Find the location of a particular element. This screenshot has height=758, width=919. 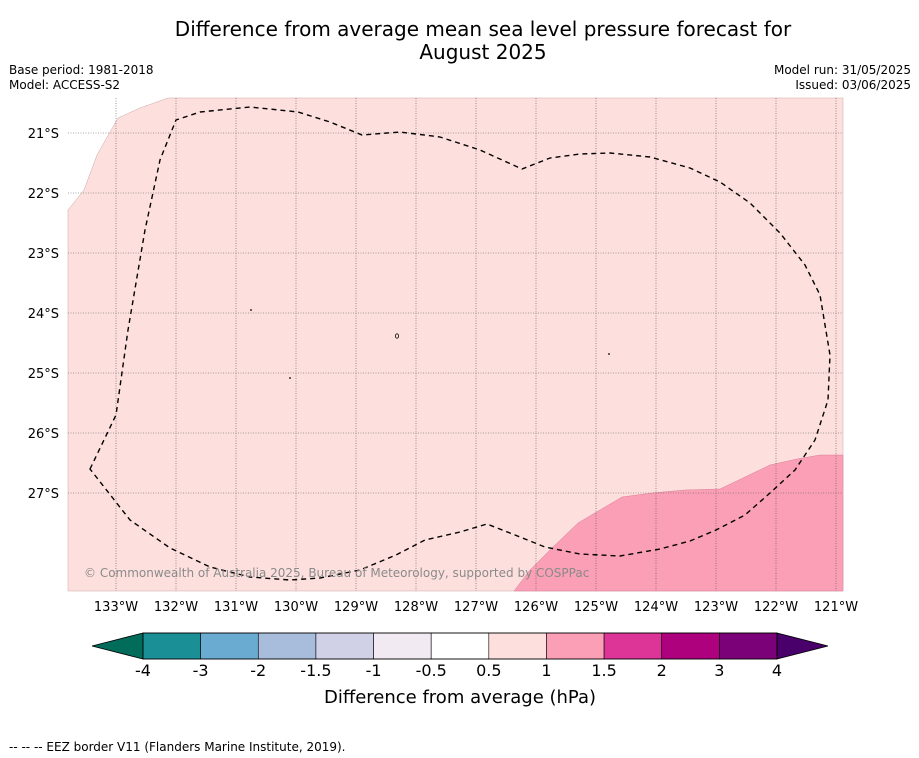

lon-label: 130°W is located at coordinates (296, 607).